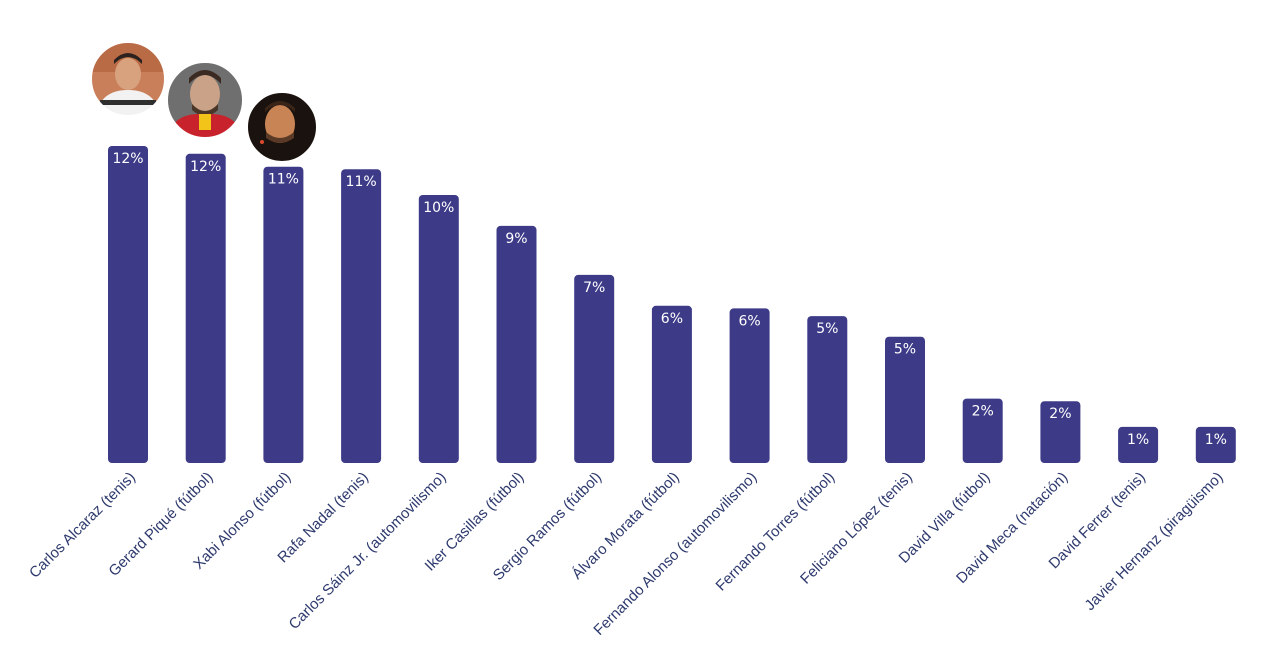  I want to click on avatar-gerard-pique, so click(205, 100).